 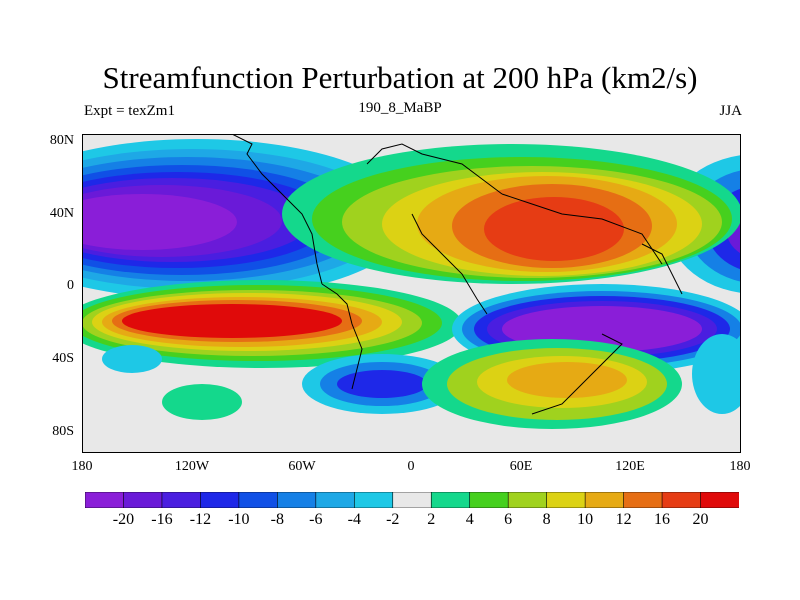 I want to click on pos-south-pacific-blob, so click(x=272, y=324).